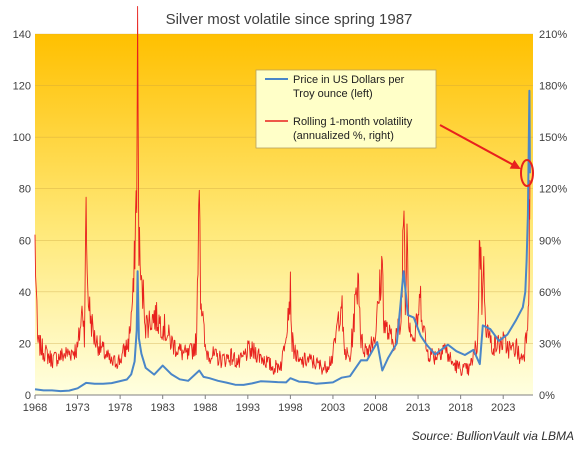 This screenshot has width=578, height=449. What do you see at coordinates (22, 138) in the screenshot?
I see `left-tick-label: 100` at bounding box center [22, 138].